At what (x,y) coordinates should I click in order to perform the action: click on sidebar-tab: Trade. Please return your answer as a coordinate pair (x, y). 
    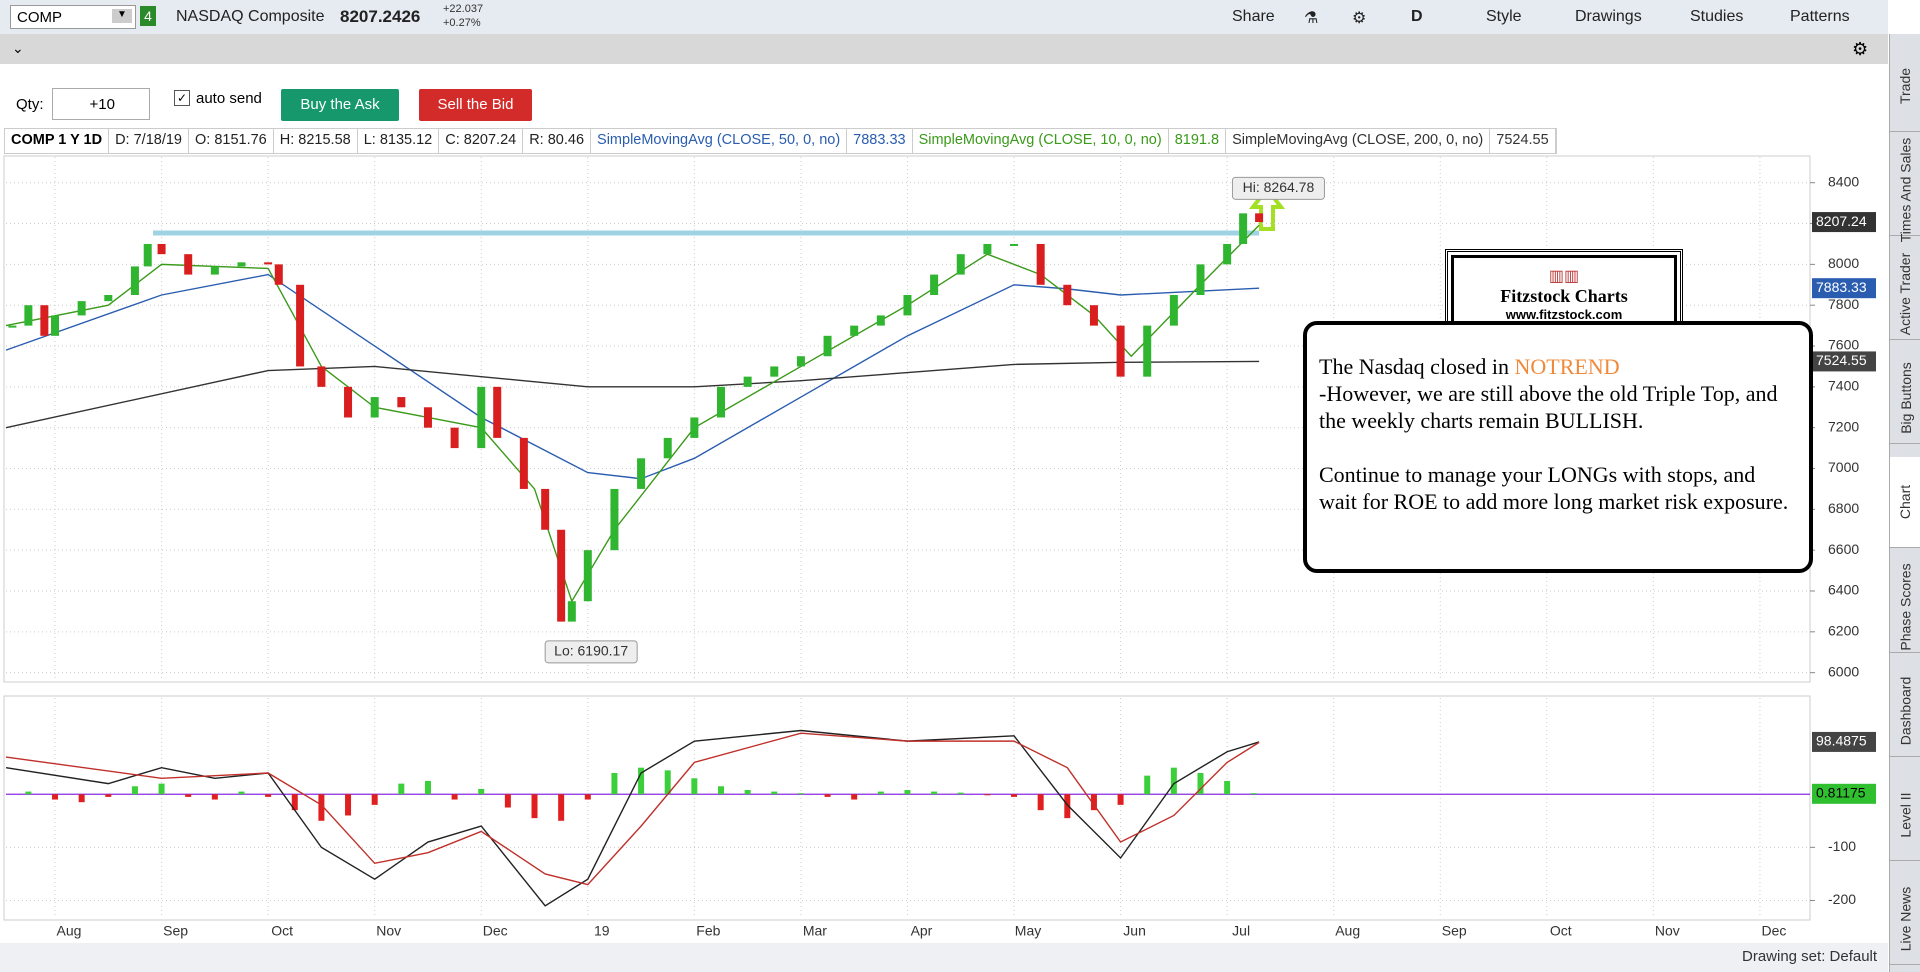
    Looking at the image, I should click on (1905, 86).